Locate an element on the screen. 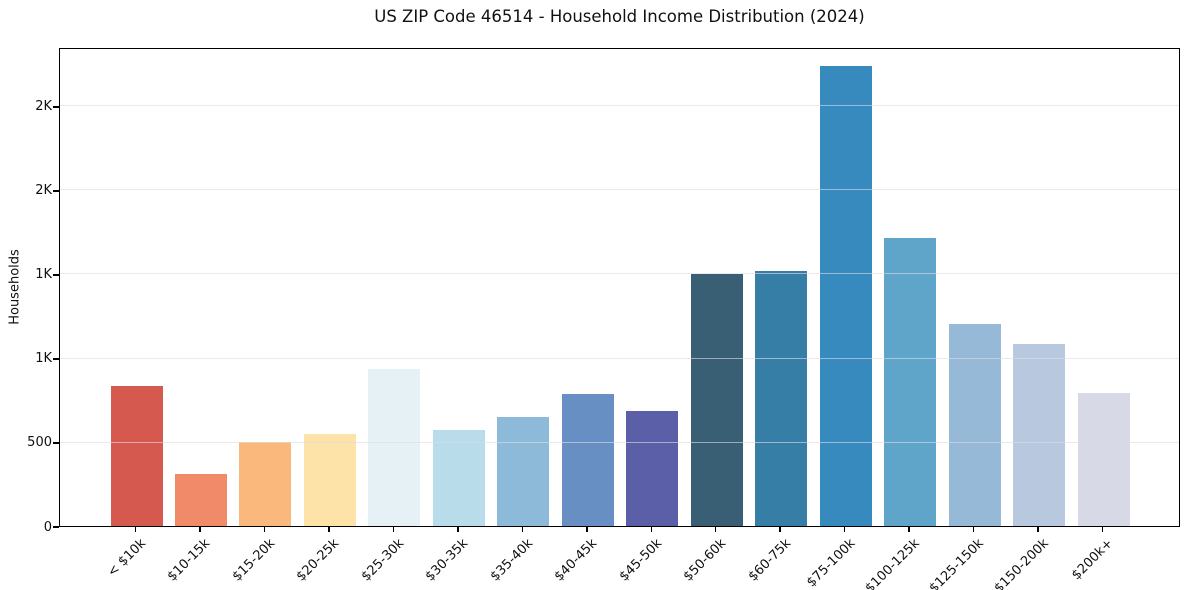 The width and height of the screenshot is (1189, 590). x-tick-label: $200k+ is located at coordinates (1093, 560).